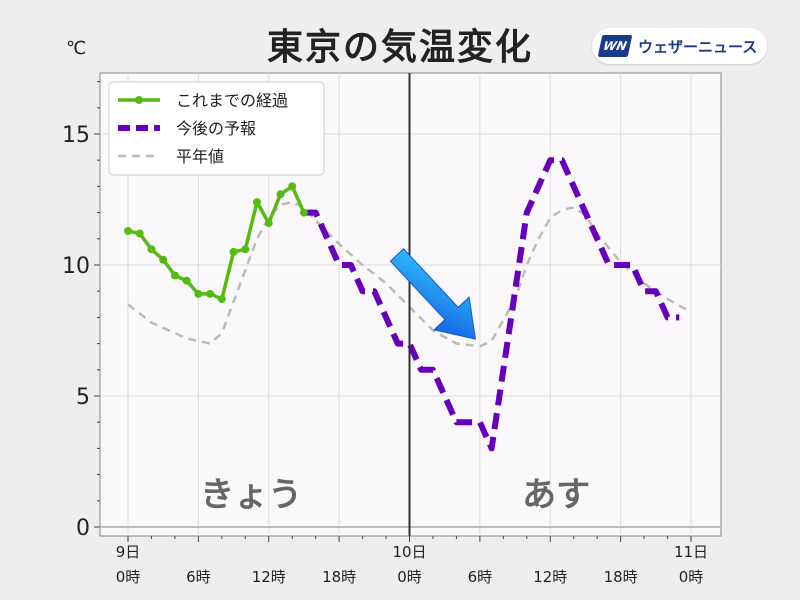 The image size is (800, 600). I want to click on page-title: 東京の気温変化, so click(399, 47).